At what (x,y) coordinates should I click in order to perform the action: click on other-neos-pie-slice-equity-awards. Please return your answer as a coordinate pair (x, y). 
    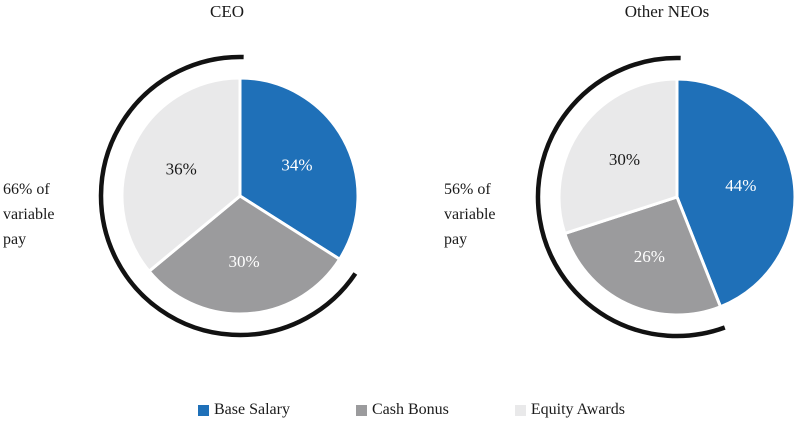
    Looking at the image, I should click on (618, 156).